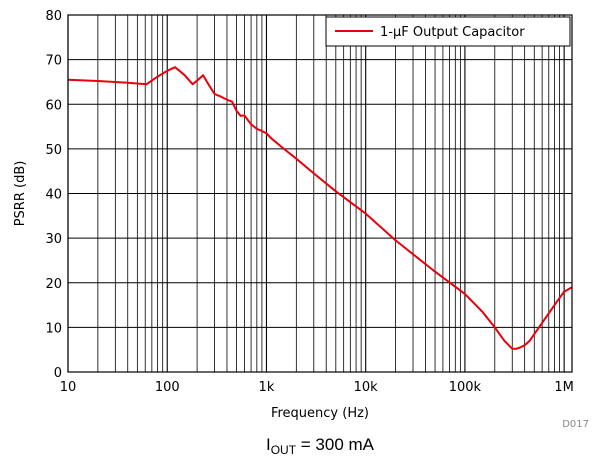 The height and width of the screenshot is (459, 597). What do you see at coordinates (167, 387) in the screenshot?
I see `x-tick-label: 100` at bounding box center [167, 387].